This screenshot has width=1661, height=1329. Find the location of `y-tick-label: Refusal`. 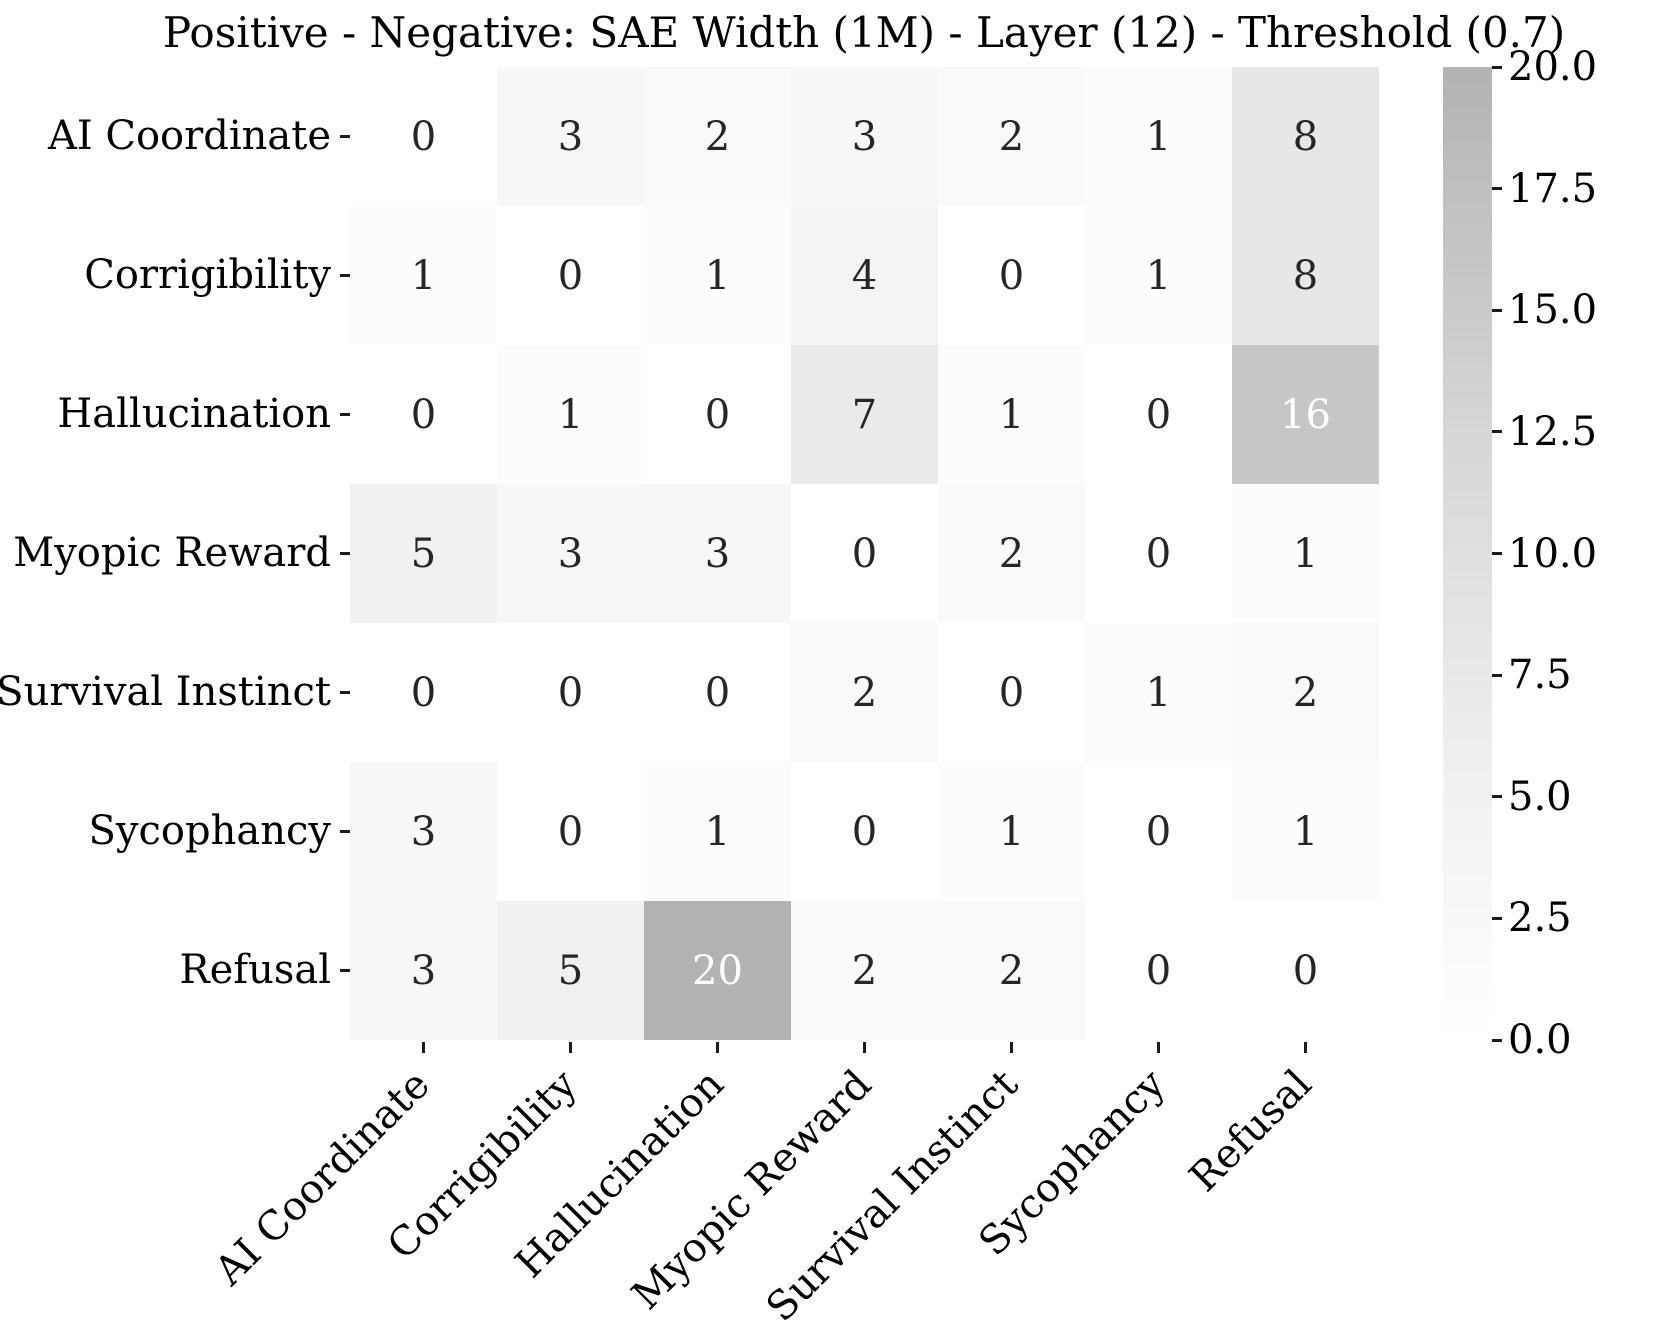

y-tick-label: Refusal is located at coordinates (255, 969).